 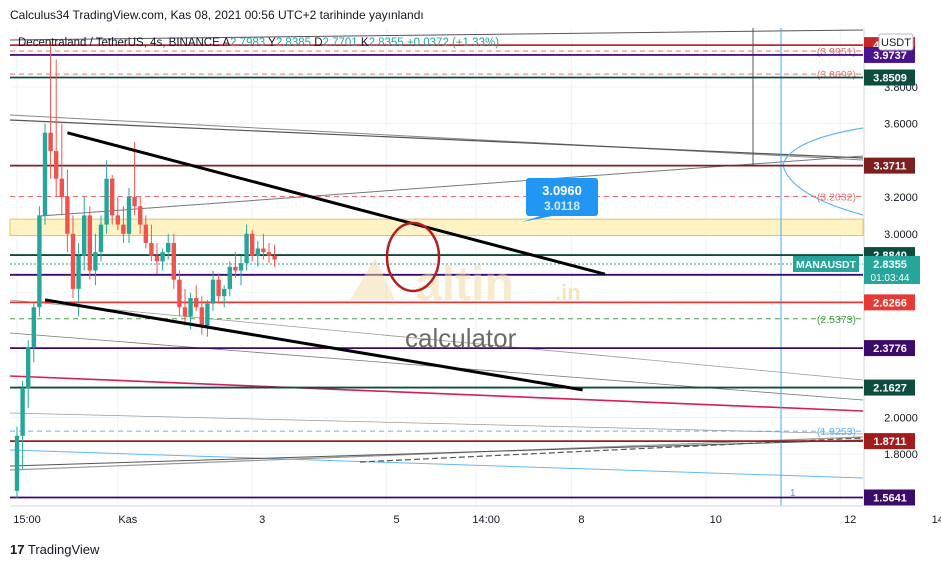 What do you see at coordinates (562, 190) in the screenshot?
I see `callout-line1: 3.0960` at bounding box center [562, 190].